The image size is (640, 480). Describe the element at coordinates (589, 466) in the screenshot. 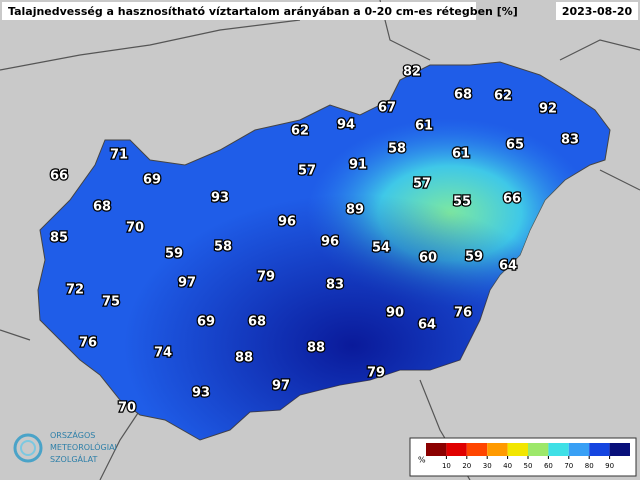

I see `legend-tick-label: 80` at that location.